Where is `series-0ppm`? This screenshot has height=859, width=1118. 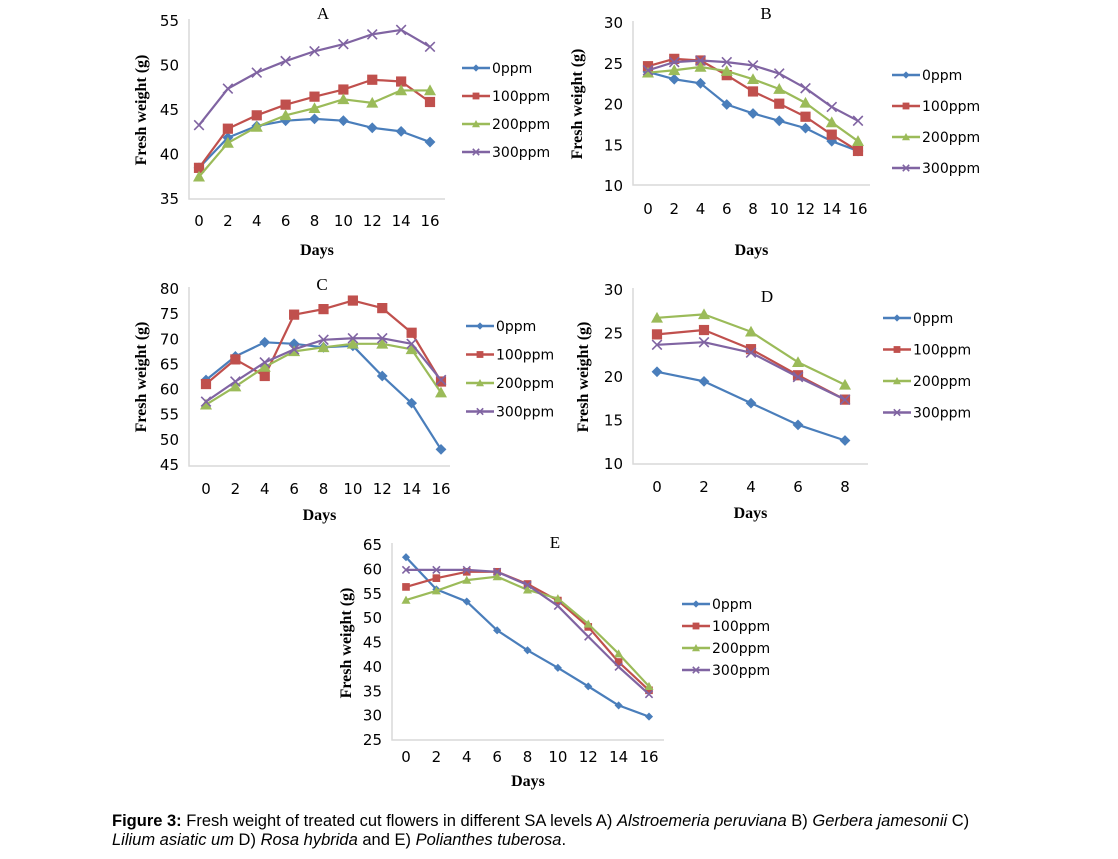
series-0ppm is located at coordinates (751, 406).